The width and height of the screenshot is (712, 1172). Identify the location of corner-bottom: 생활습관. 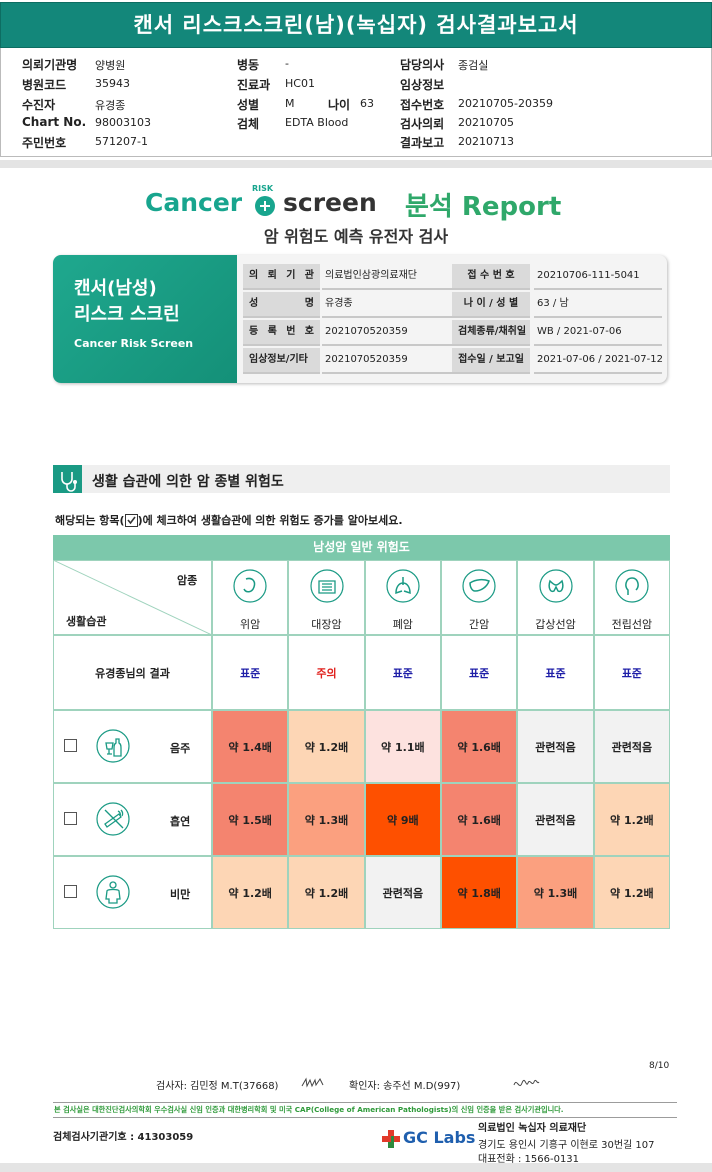
(86, 621).